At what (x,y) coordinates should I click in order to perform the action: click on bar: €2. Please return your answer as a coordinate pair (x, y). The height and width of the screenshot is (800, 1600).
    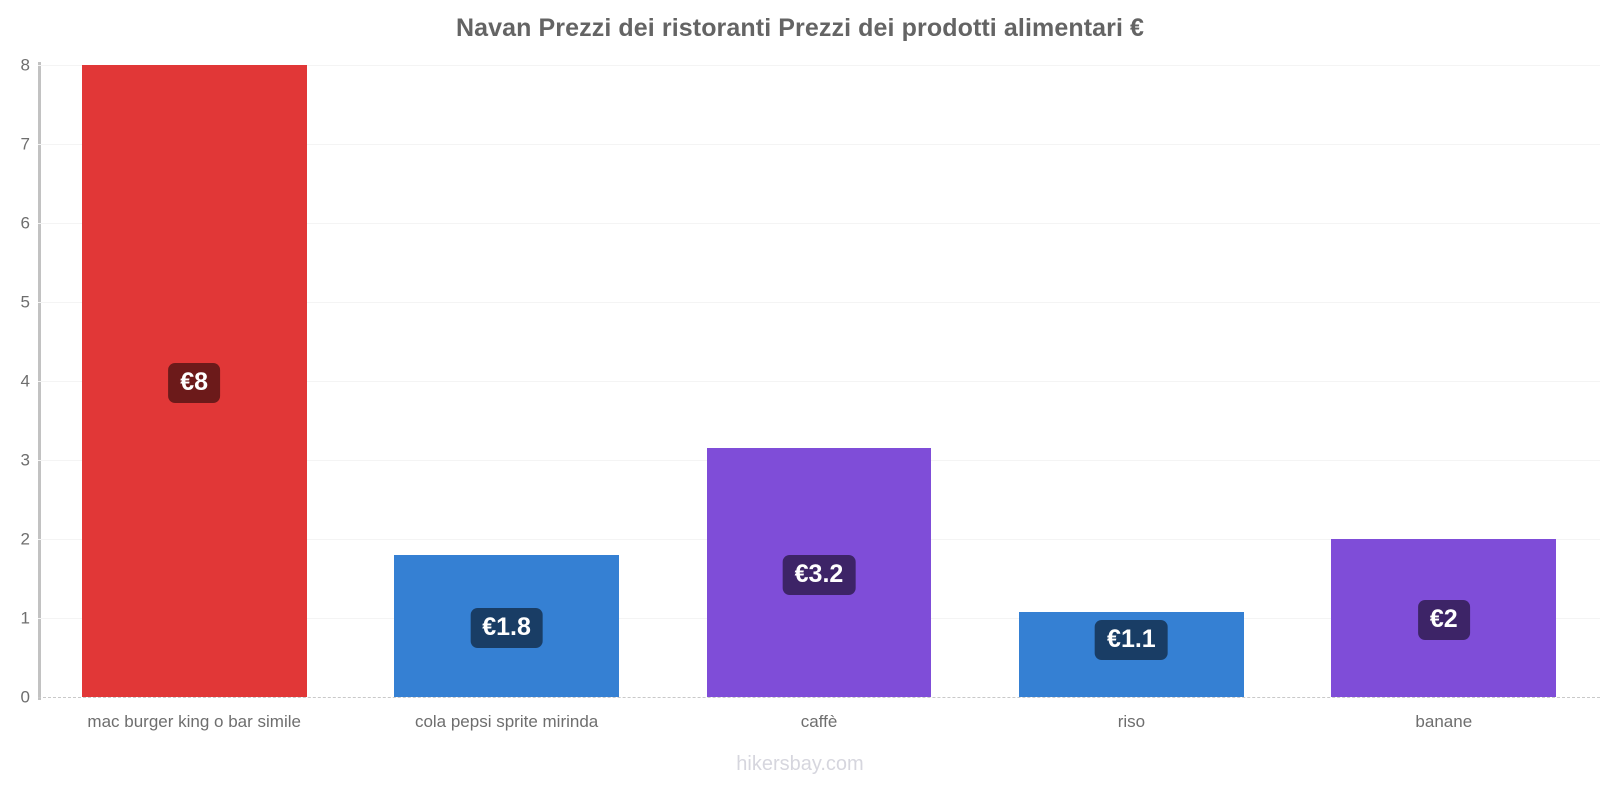
    Looking at the image, I should click on (1444, 618).